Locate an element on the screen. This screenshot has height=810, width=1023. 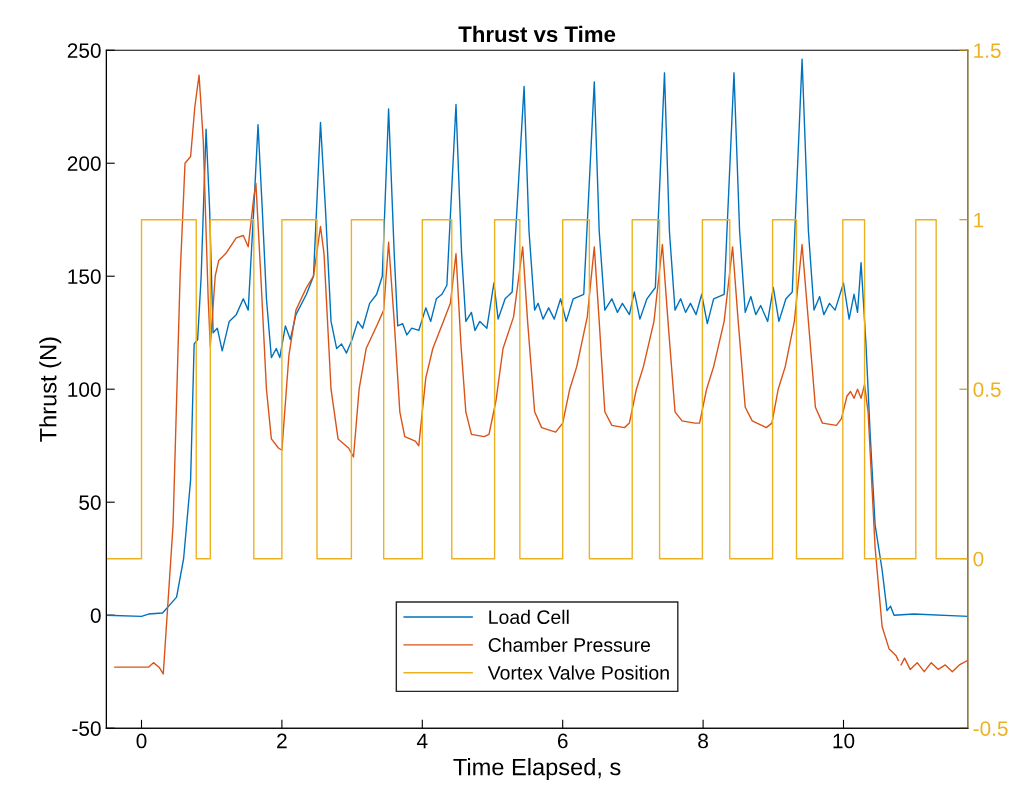
y-tick-label: 100 is located at coordinates (84, 389).